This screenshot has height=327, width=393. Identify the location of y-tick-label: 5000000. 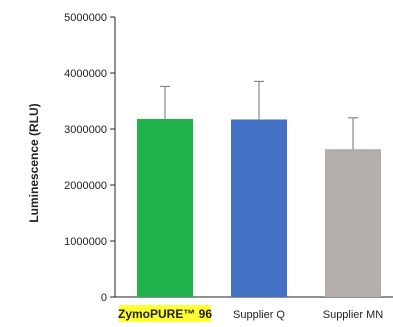
(85, 18).